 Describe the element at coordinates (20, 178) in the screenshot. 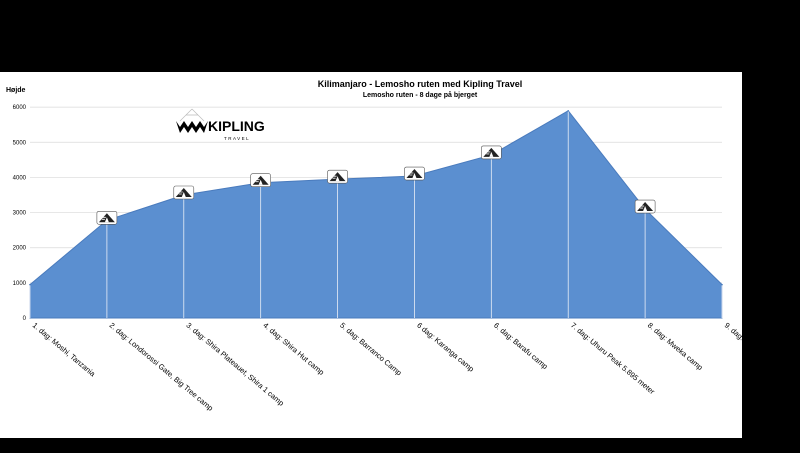

I see `y-tick-label: 4000` at that location.